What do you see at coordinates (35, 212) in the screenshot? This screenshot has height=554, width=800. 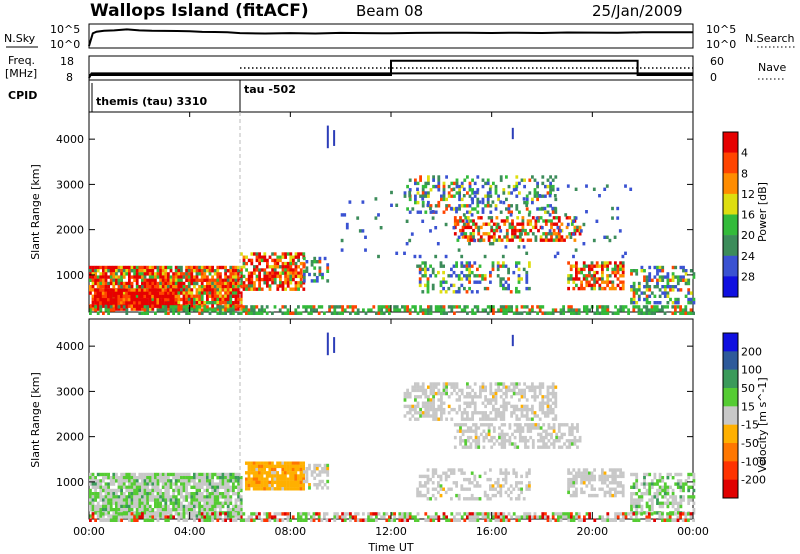 I see `power-ylabel: Slant Range [km]` at bounding box center [35, 212].